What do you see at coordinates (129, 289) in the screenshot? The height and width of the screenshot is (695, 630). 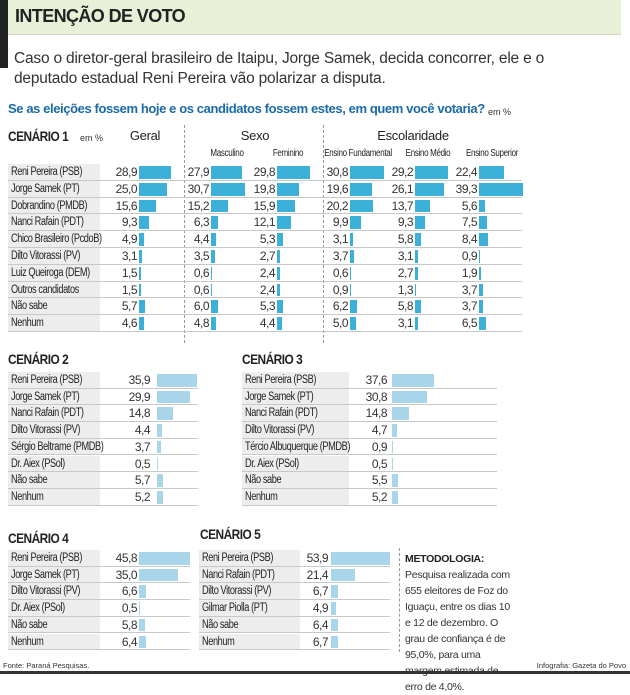 I see `value-label: 1,5` at bounding box center [129, 289].